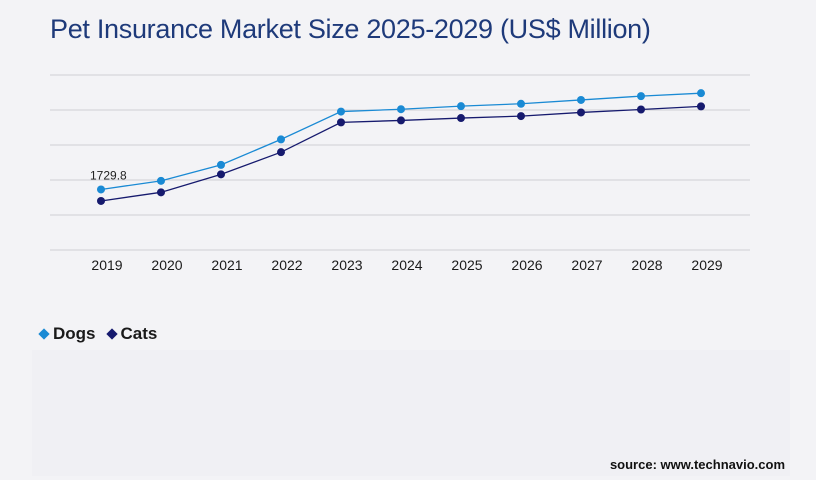 This screenshot has height=480, width=816. I want to click on legend-swatch-dogs, so click(44, 334).